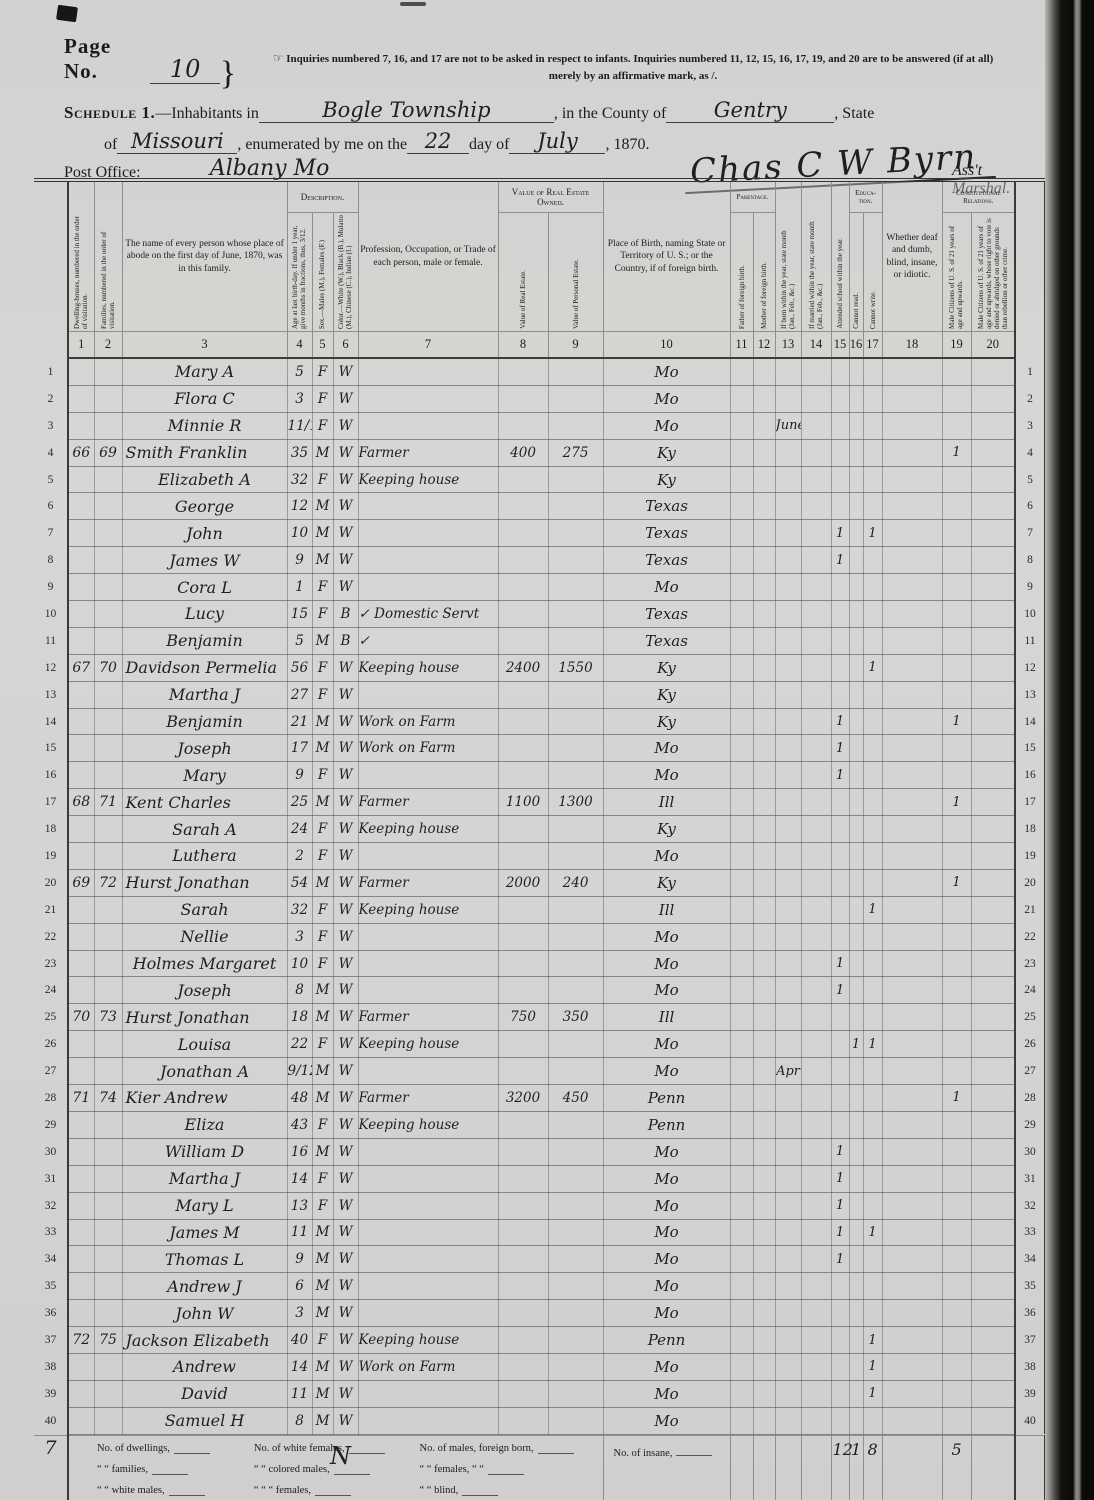 This screenshot has width=1094, height=1500. I want to click on line-number-right: 16, so click(1030, 775).